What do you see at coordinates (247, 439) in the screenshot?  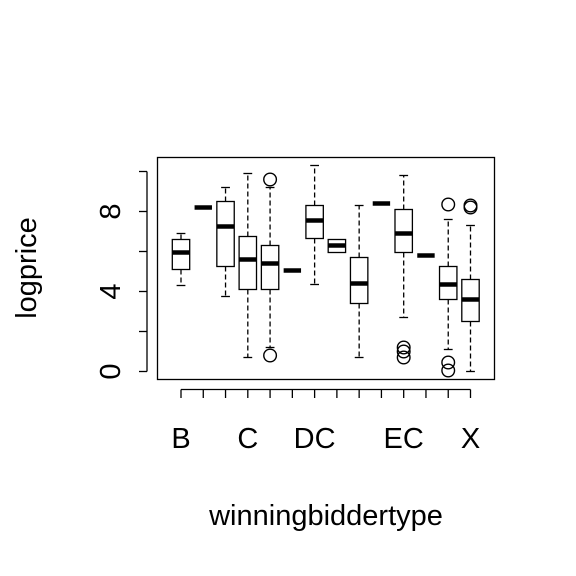 I see `x-tick-label: C` at bounding box center [247, 439].